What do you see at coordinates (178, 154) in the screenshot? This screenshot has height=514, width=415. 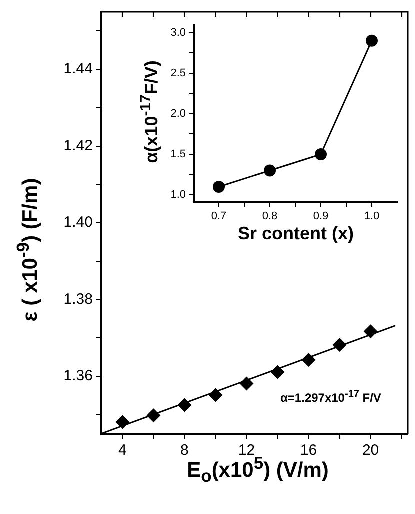 I see `y-tick-label: 1.5` at bounding box center [178, 154].